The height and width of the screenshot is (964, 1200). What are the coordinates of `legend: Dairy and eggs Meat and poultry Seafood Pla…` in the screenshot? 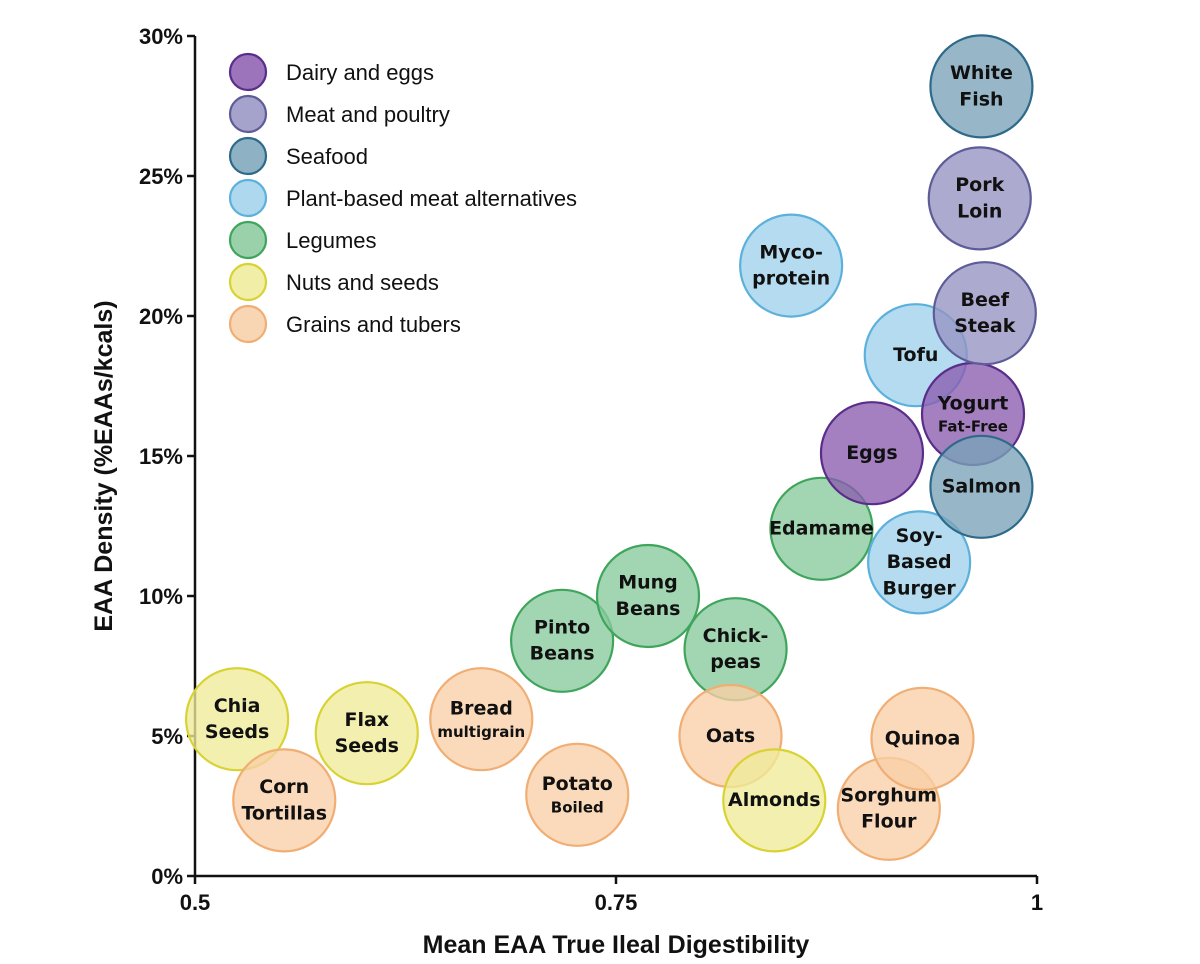 It's located at (402, 198).